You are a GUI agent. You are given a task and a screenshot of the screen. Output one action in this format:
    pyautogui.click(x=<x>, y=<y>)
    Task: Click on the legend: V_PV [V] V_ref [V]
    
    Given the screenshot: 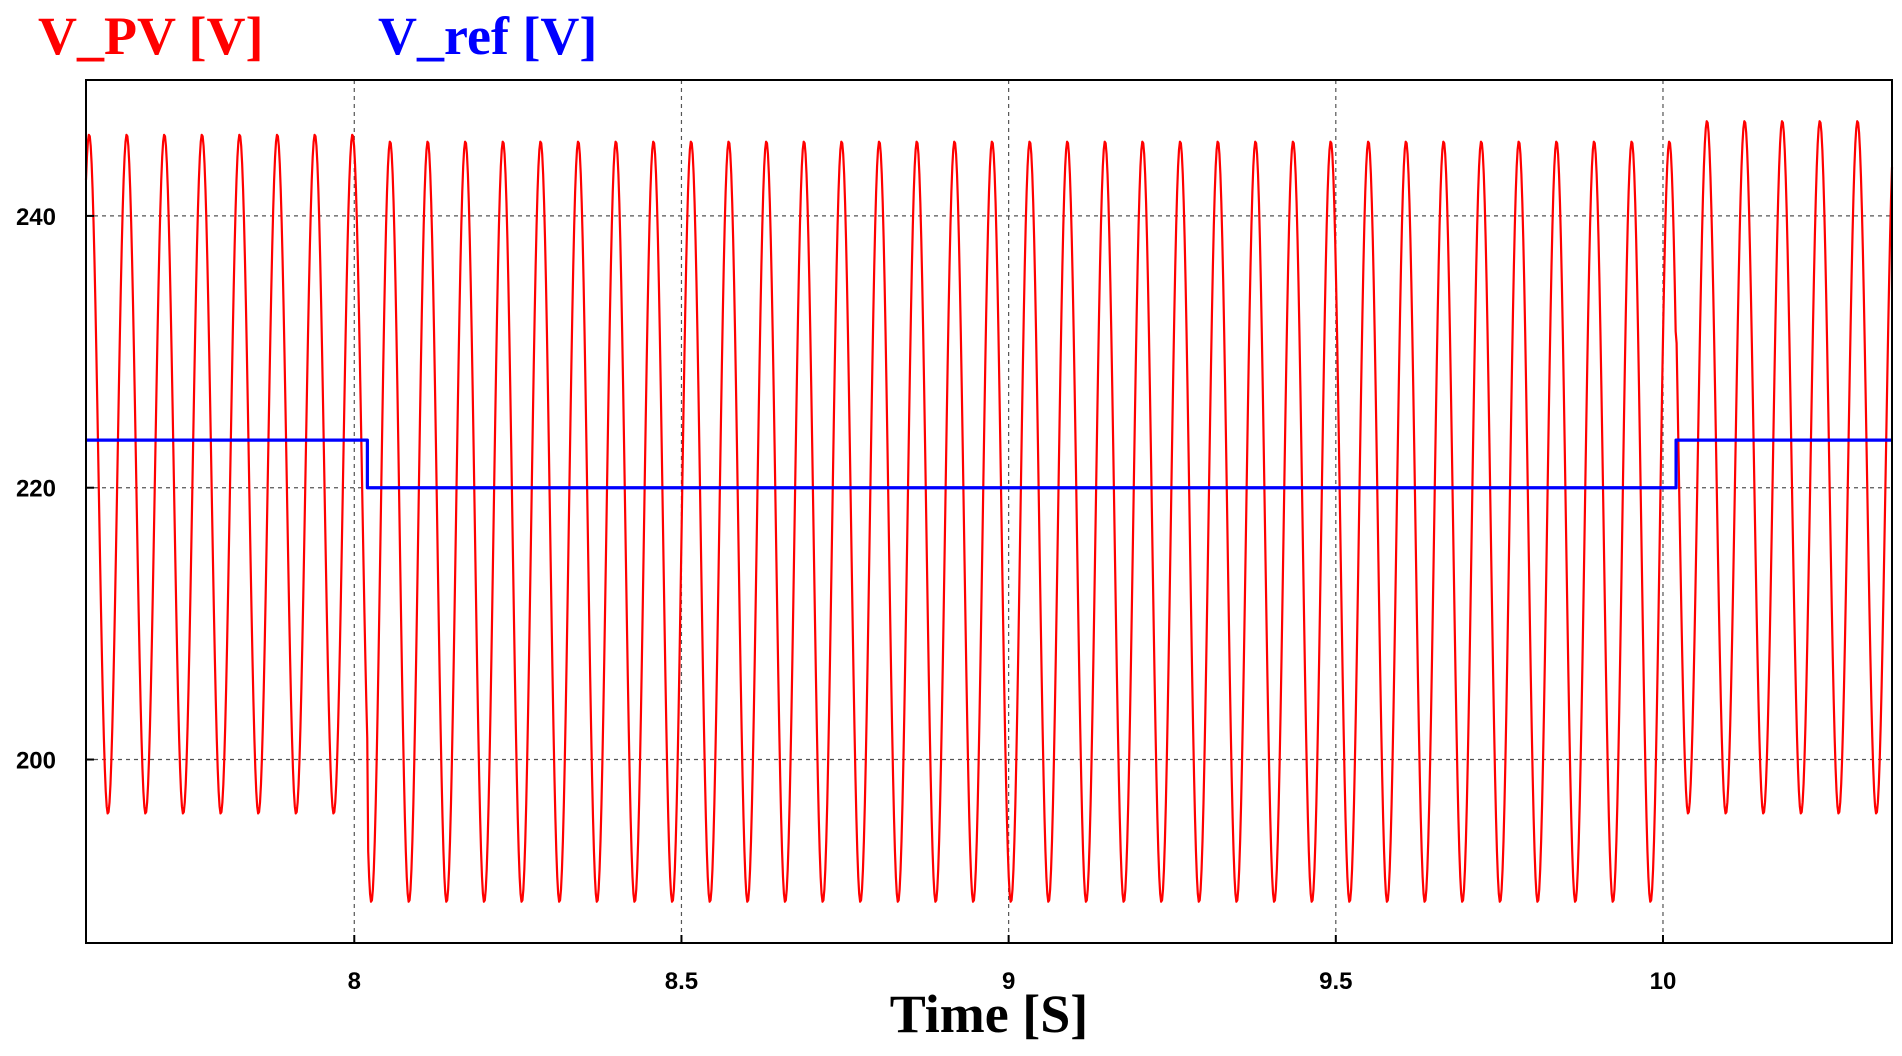 What is the action you would take?
    pyautogui.click(x=317, y=36)
    